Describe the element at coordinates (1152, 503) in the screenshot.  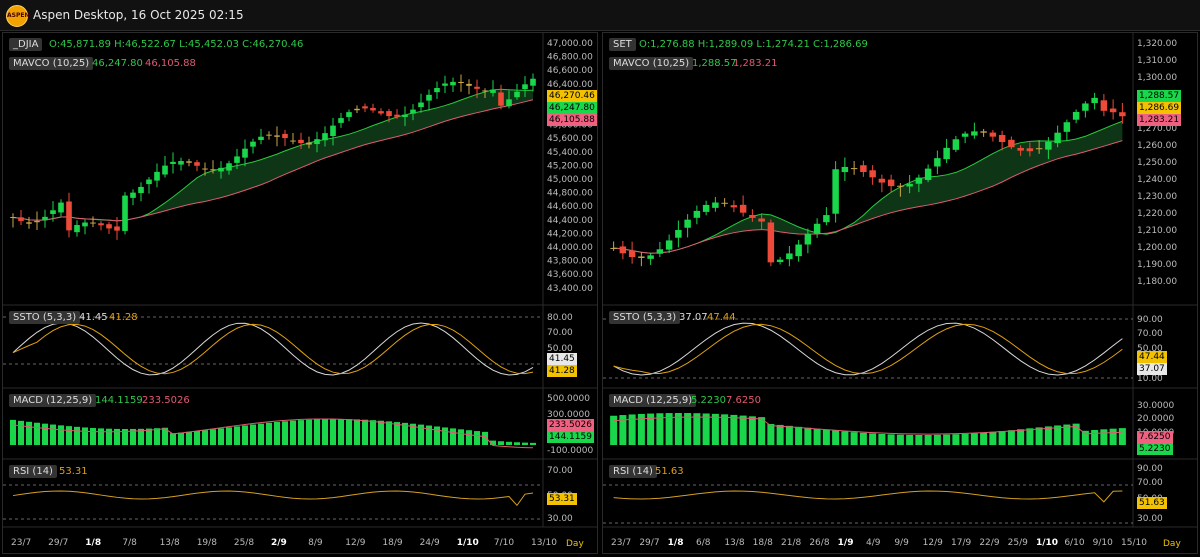
I see `rsi-tag-value: 51.63` at that location.